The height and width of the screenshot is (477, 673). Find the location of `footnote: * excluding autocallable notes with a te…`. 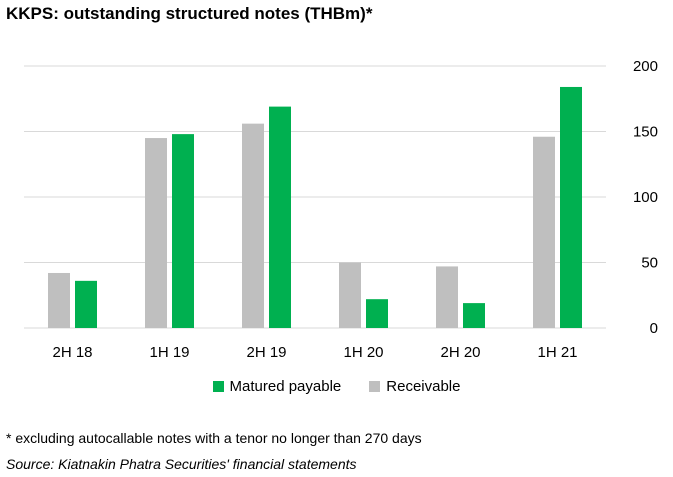

footnote: * excluding autocallable notes with a te… is located at coordinates (214, 438).